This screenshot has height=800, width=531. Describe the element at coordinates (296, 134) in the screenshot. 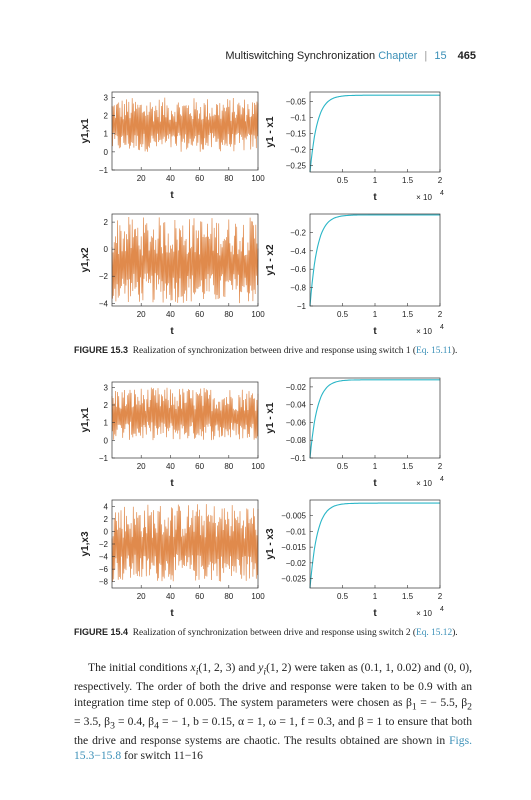

I see `y-tick-label: −0.15` at that location.